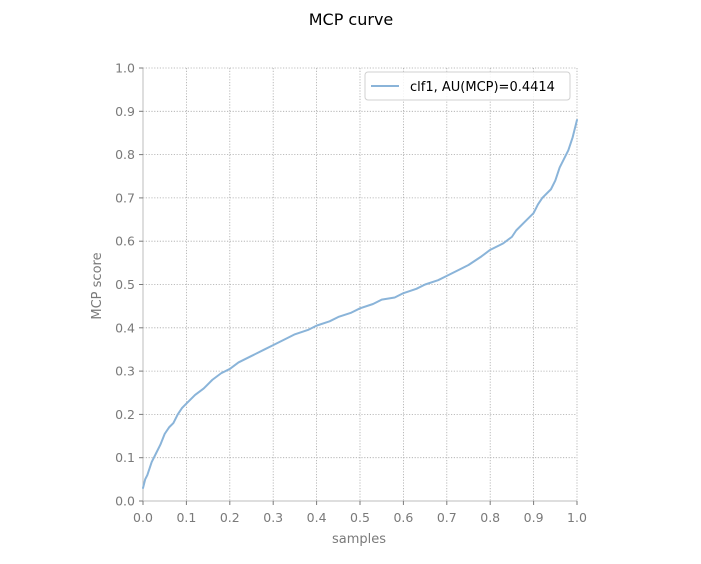 Image resolution: width=701 pixels, height=564 pixels. Describe the element at coordinates (125, 241) in the screenshot. I see `y-tick-label: 0.6` at that location.